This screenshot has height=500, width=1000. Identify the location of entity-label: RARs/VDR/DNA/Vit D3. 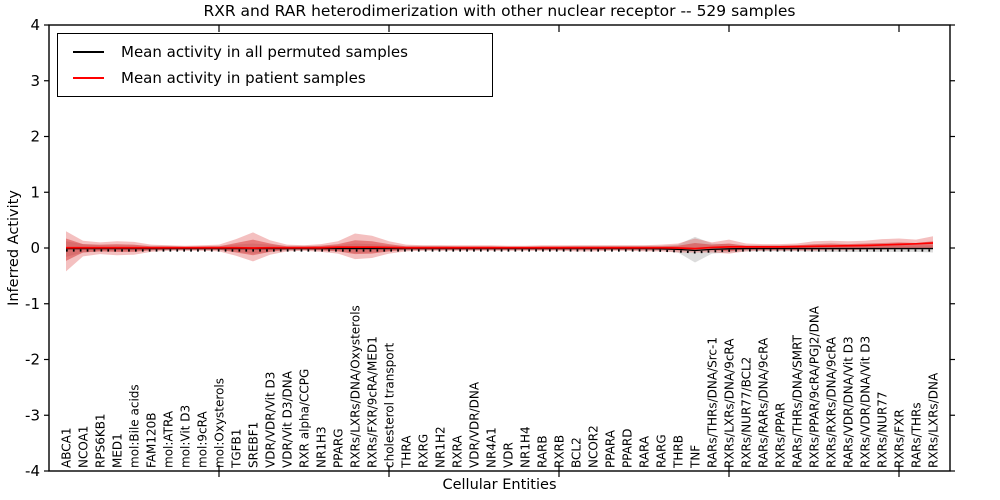
(849, 402).